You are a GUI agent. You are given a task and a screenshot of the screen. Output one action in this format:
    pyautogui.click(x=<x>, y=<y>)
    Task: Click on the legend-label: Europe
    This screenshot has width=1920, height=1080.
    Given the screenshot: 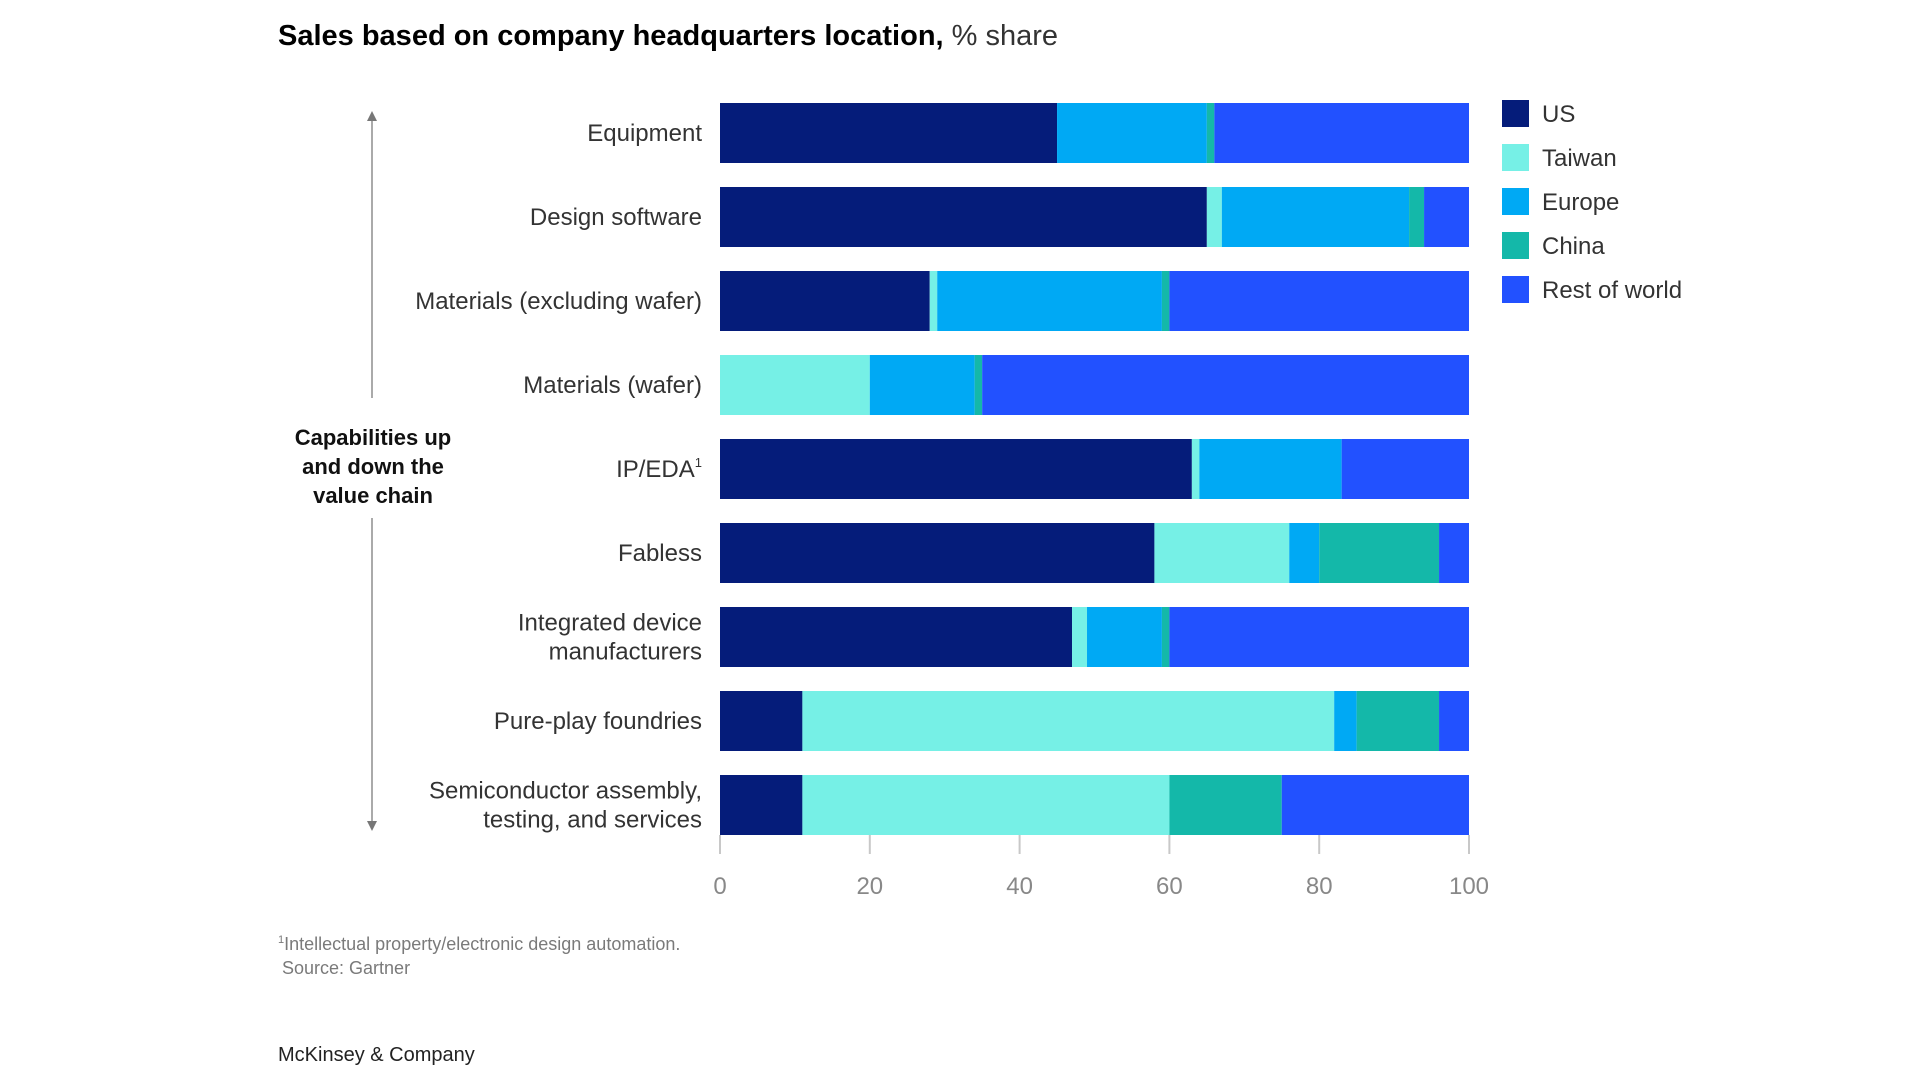 What is the action you would take?
    pyautogui.click(x=1580, y=202)
    